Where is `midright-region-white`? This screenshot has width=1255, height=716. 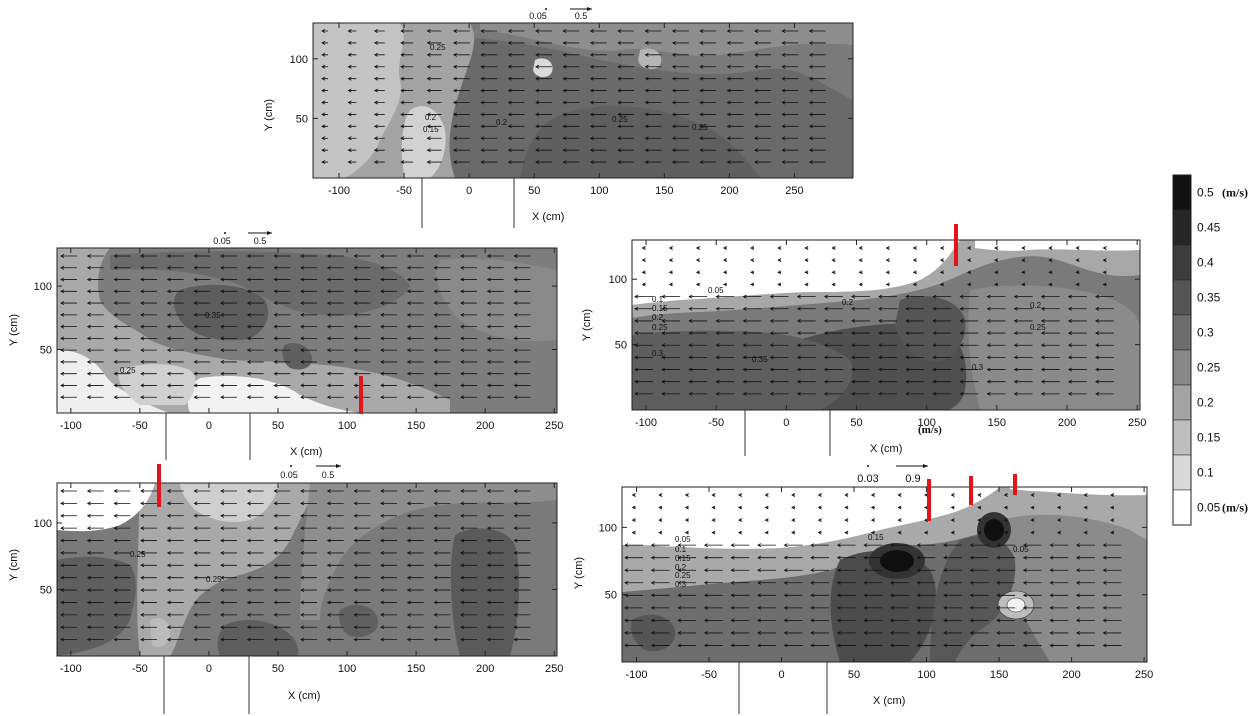 midright-region-white is located at coordinates (796, 272).